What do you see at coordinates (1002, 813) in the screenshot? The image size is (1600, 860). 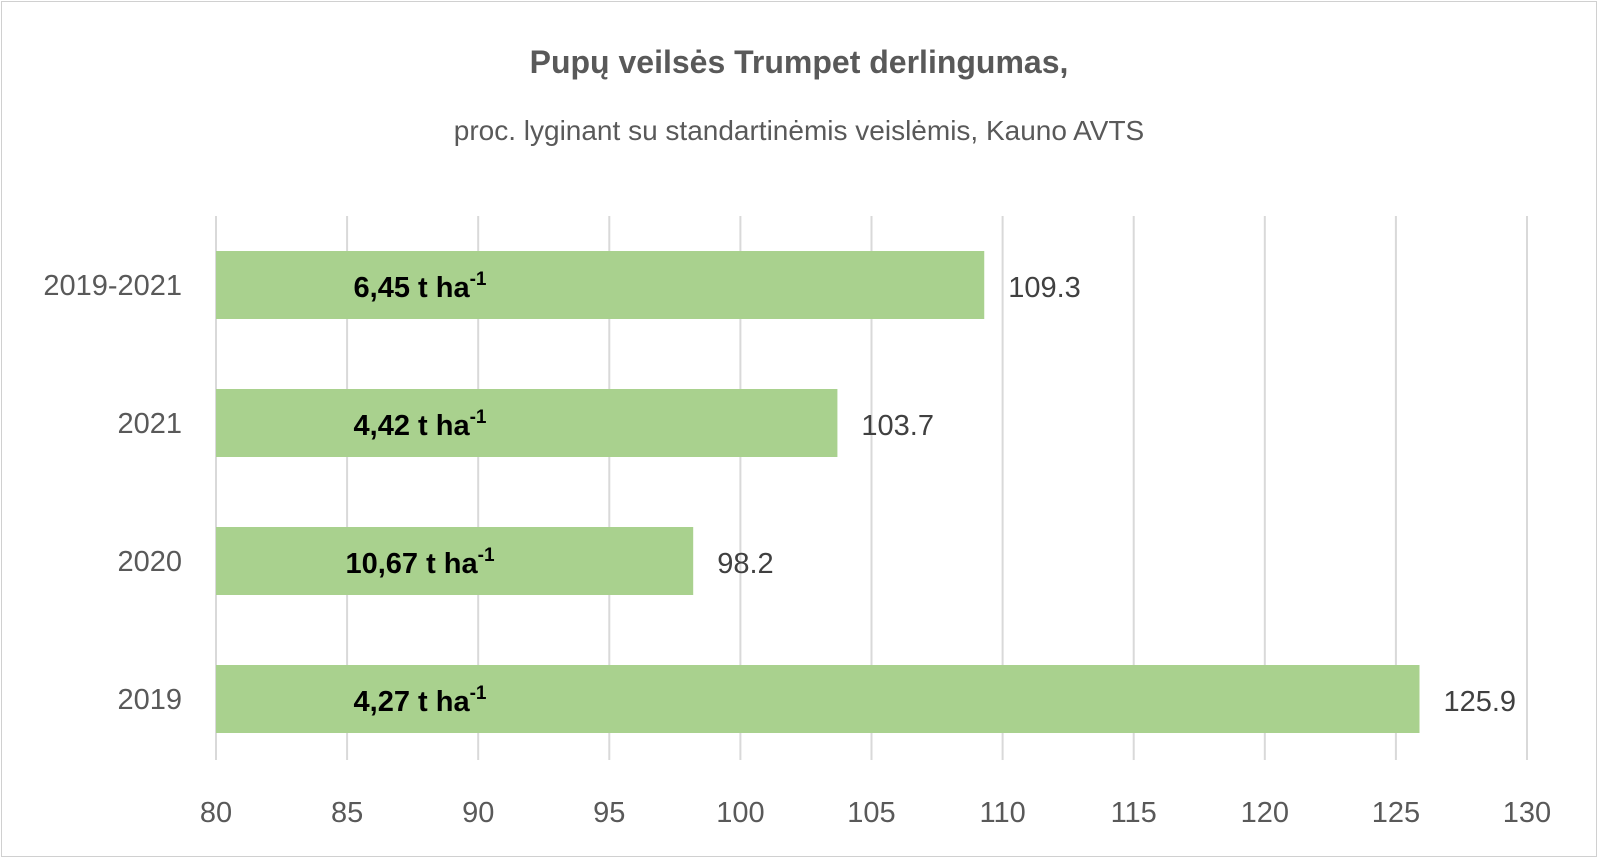 I see `x-tick-label: 110` at bounding box center [1002, 813].